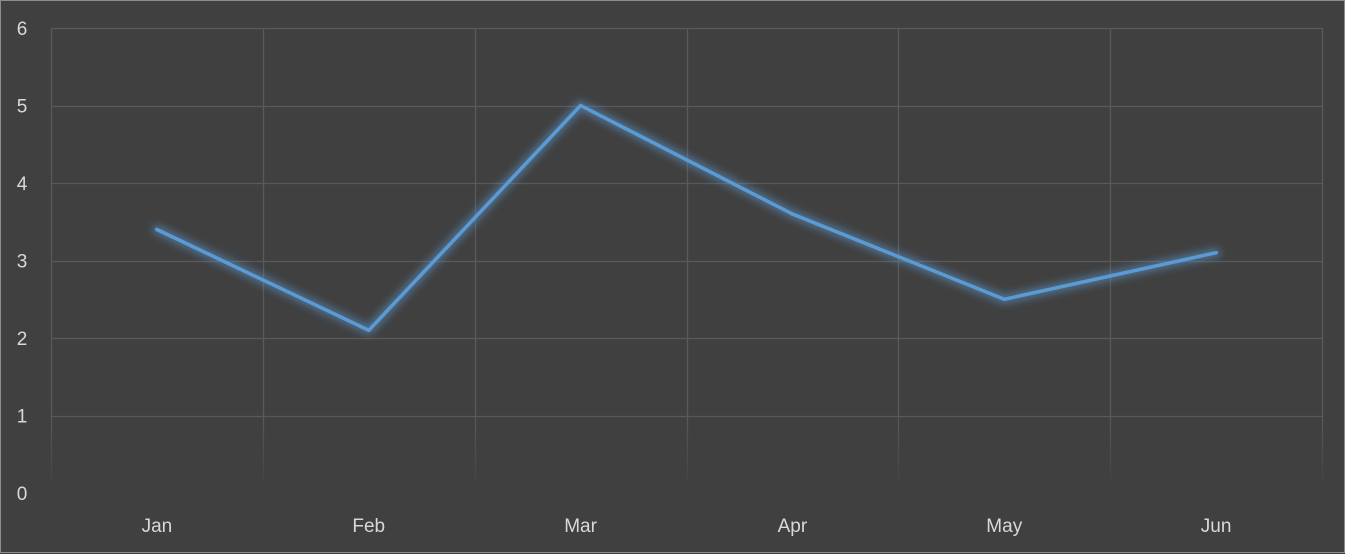 The height and width of the screenshot is (554, 1345). Describe the element at coordinates (157, 526) in the screenshot. I see `x-tick-label: Jan` at that location.